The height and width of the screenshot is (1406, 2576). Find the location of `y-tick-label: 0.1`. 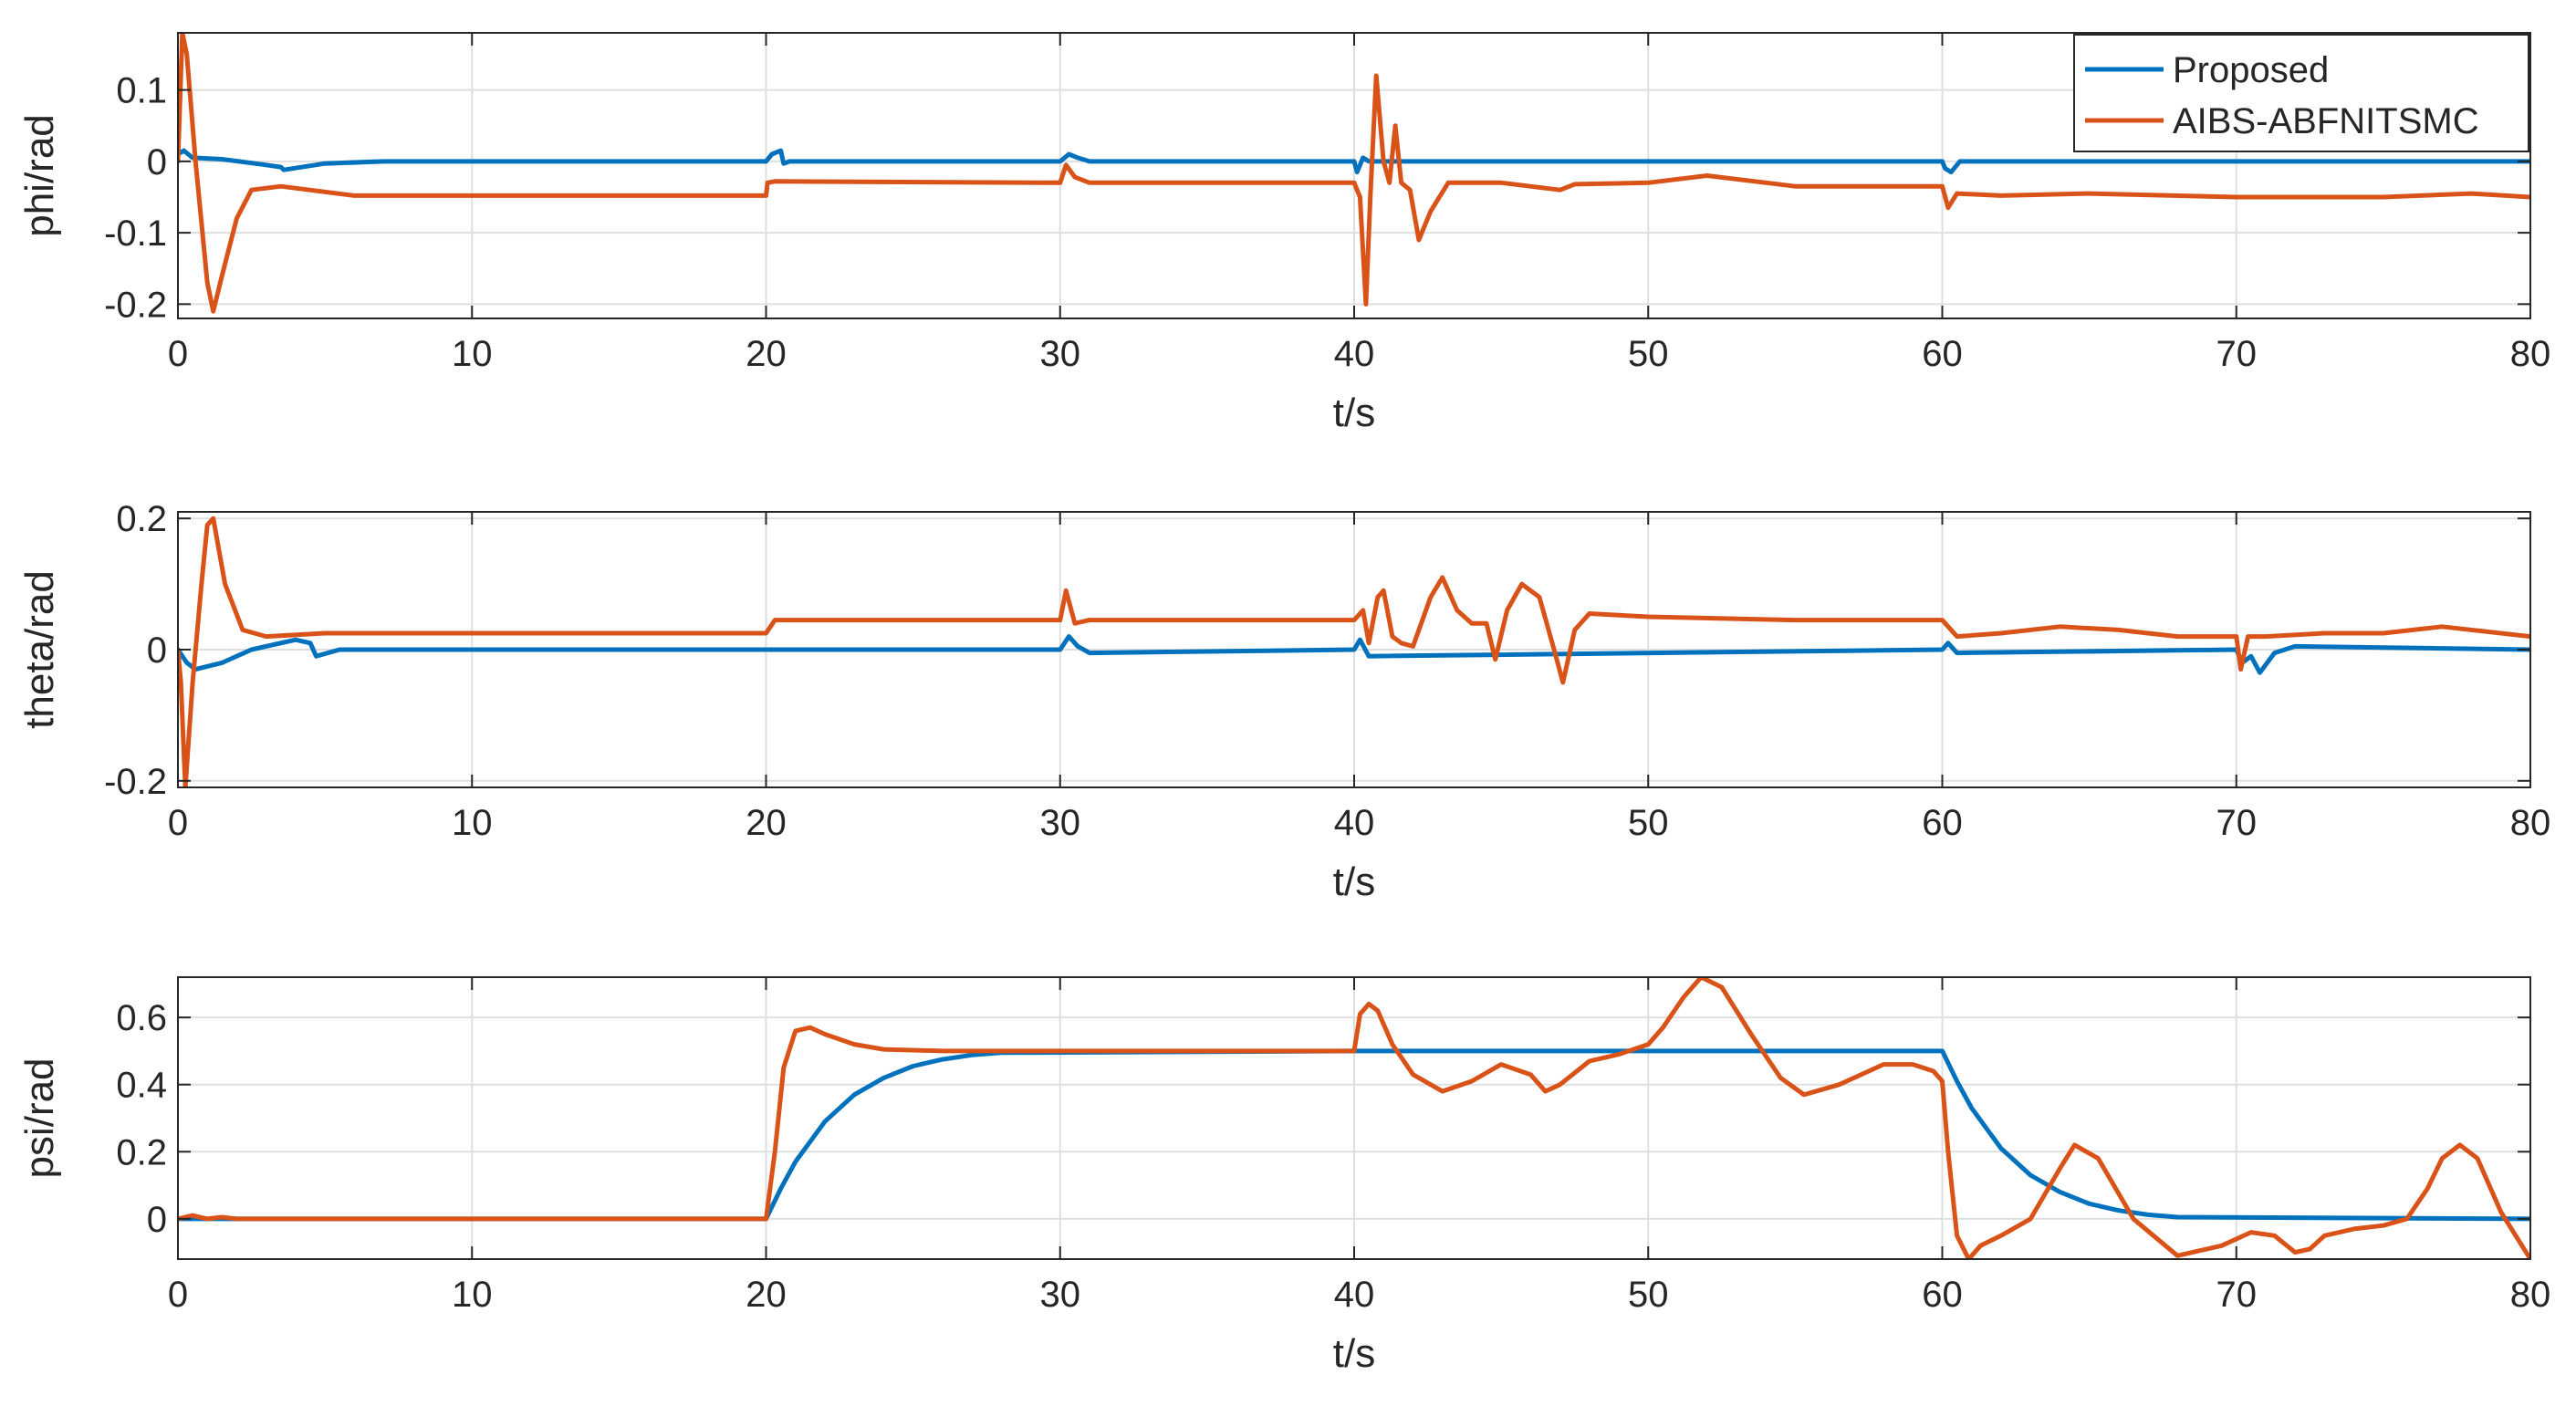

y-tick-label: 0.1 is located at coordinates (141, 91).